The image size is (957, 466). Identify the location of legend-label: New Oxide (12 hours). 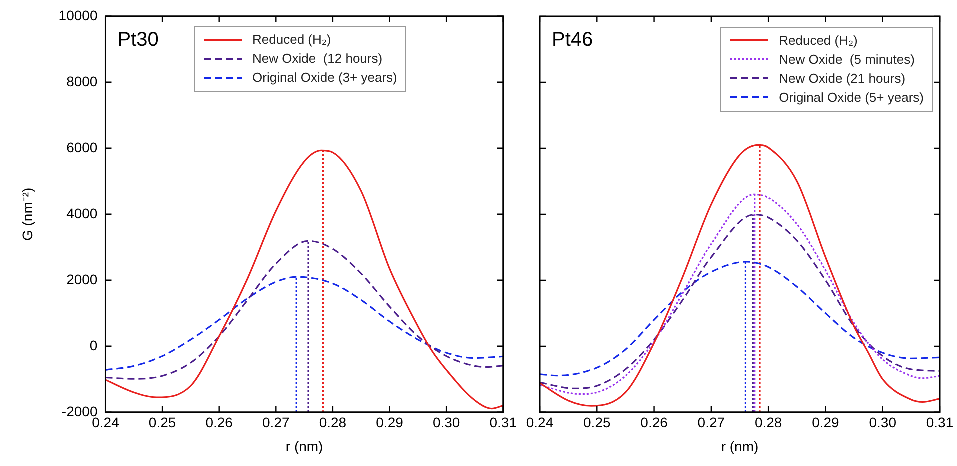
(317, 59).